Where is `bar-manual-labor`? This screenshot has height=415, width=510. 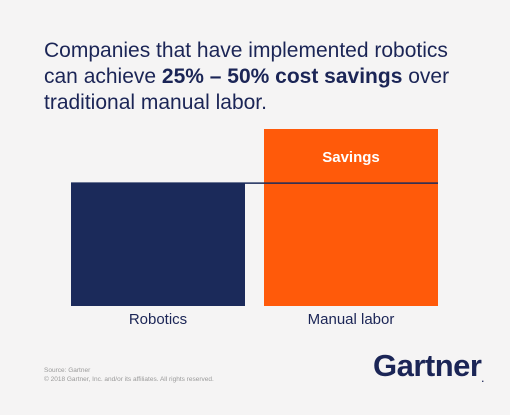
bar-manual-labor is located at coordinates (351, 217).